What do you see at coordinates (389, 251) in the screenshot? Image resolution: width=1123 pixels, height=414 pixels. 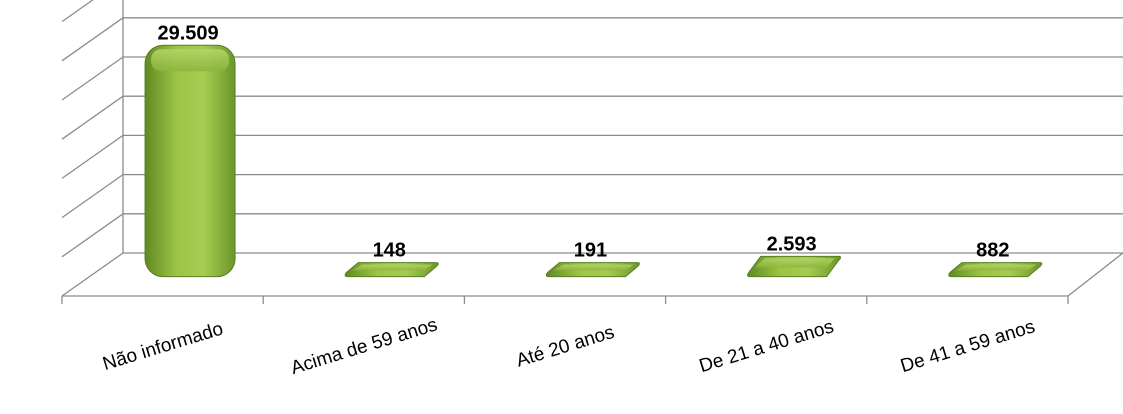 I see `data-label: 148` at bounding box center [389, 251].